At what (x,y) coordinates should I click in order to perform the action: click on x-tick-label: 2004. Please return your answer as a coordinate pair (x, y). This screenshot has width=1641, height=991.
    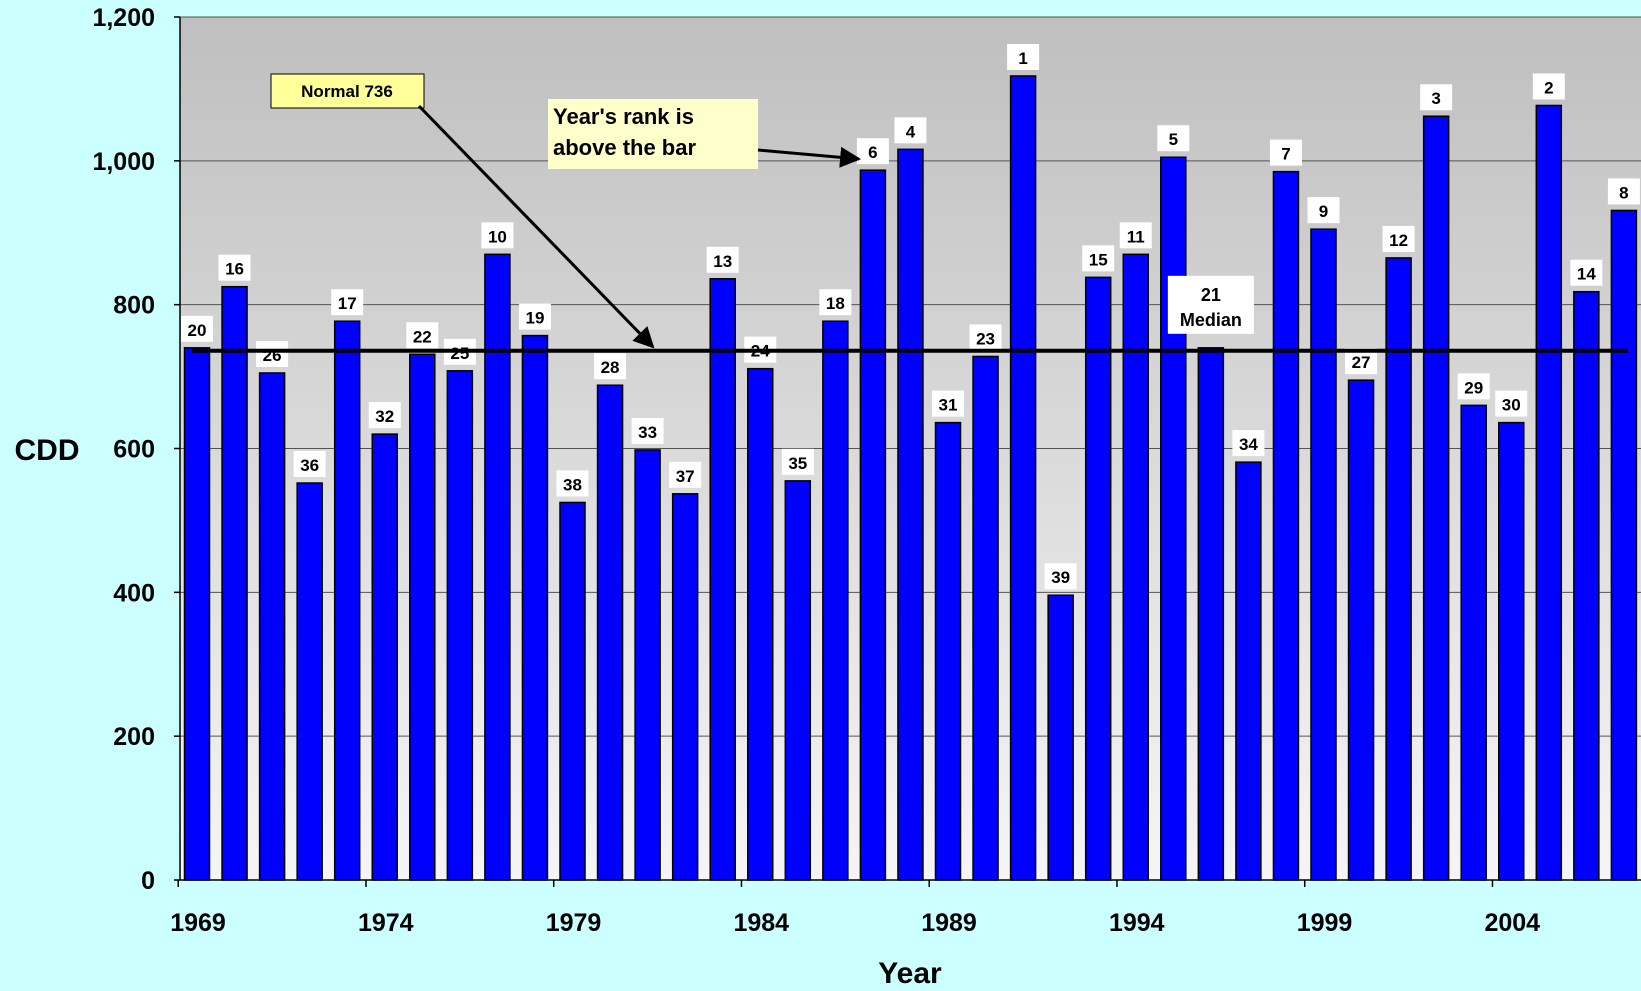
    Looking at the image, I should click on (1512, 923).